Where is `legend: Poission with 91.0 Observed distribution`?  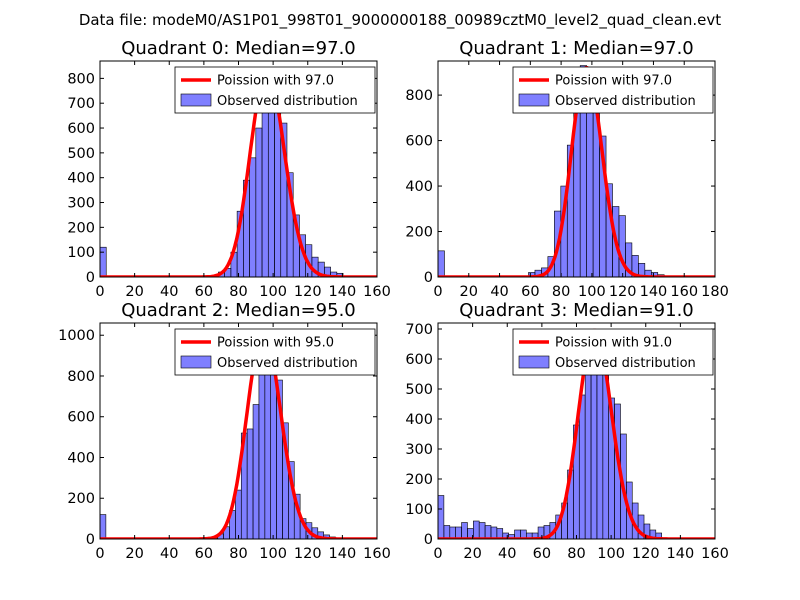
legend: Poission with 91.0 Observed distribution is located at coordinates (613, 352).